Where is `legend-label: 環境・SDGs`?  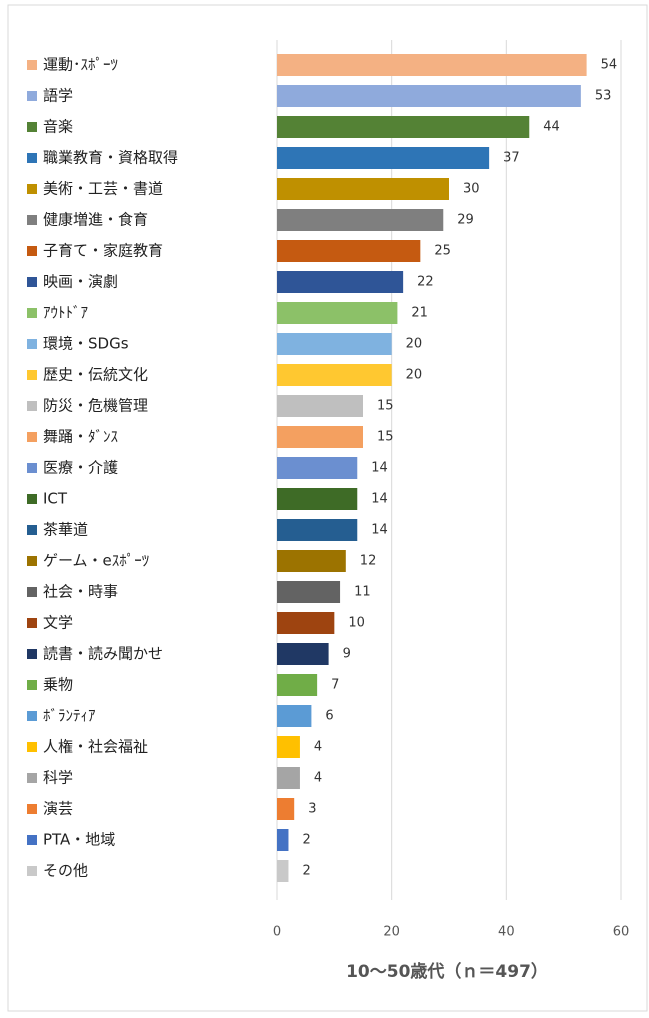 legend-label: 環境・SDGs is located at coordinates (86, 344).